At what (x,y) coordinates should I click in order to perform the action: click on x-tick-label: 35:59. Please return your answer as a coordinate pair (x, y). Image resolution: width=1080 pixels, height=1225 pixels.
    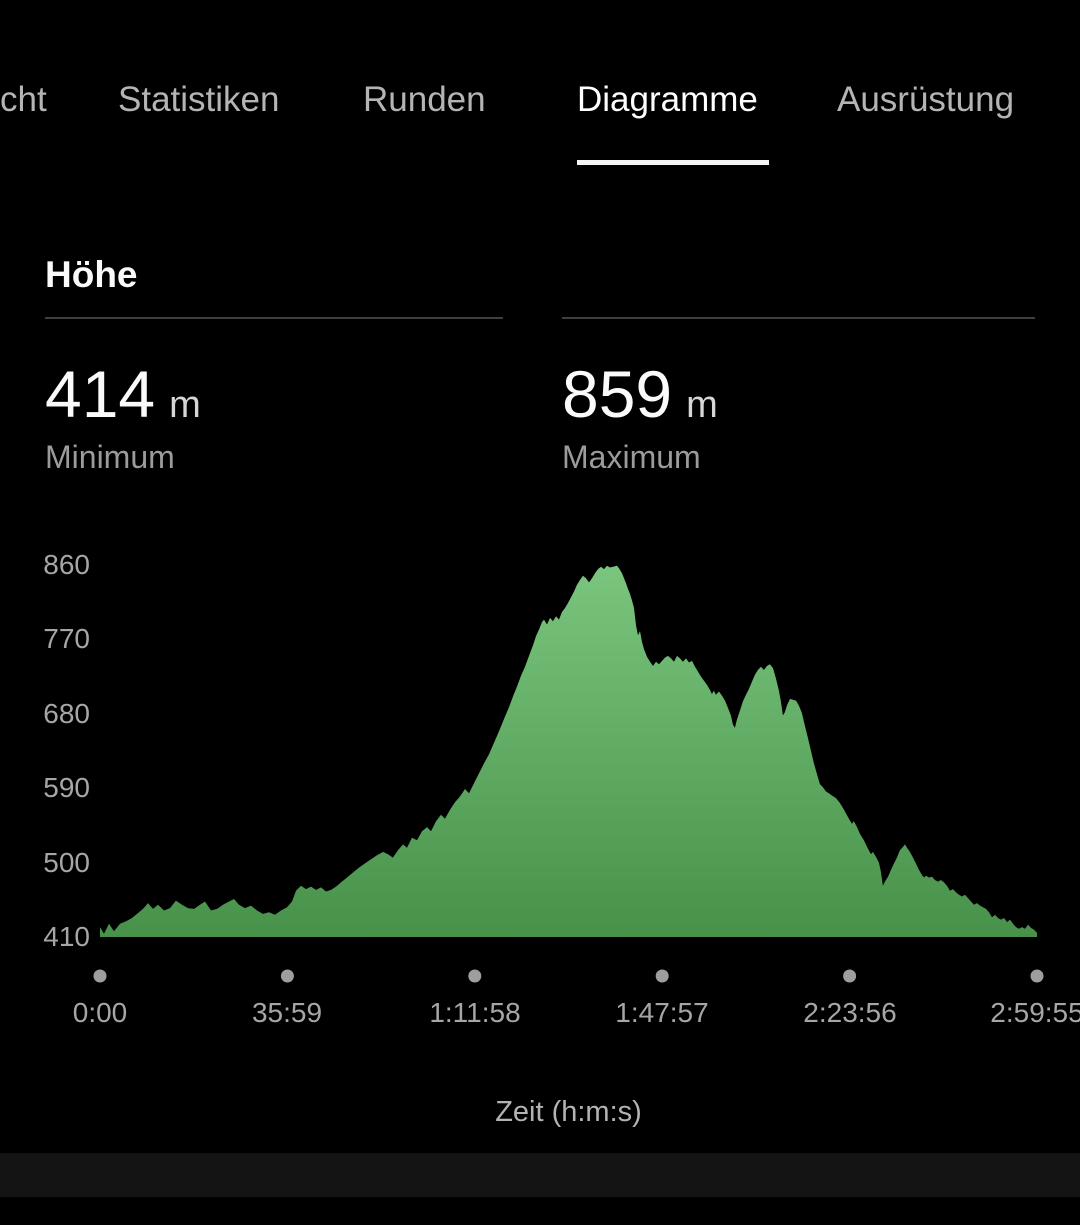
    Looking at the image, I should click on (287, 1012).